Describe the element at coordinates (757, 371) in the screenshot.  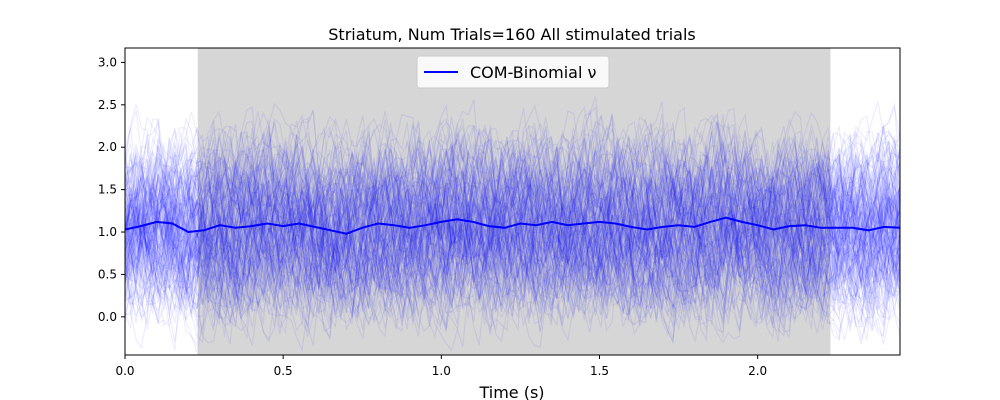
I see `x-tick-label: 2.0` at that location.